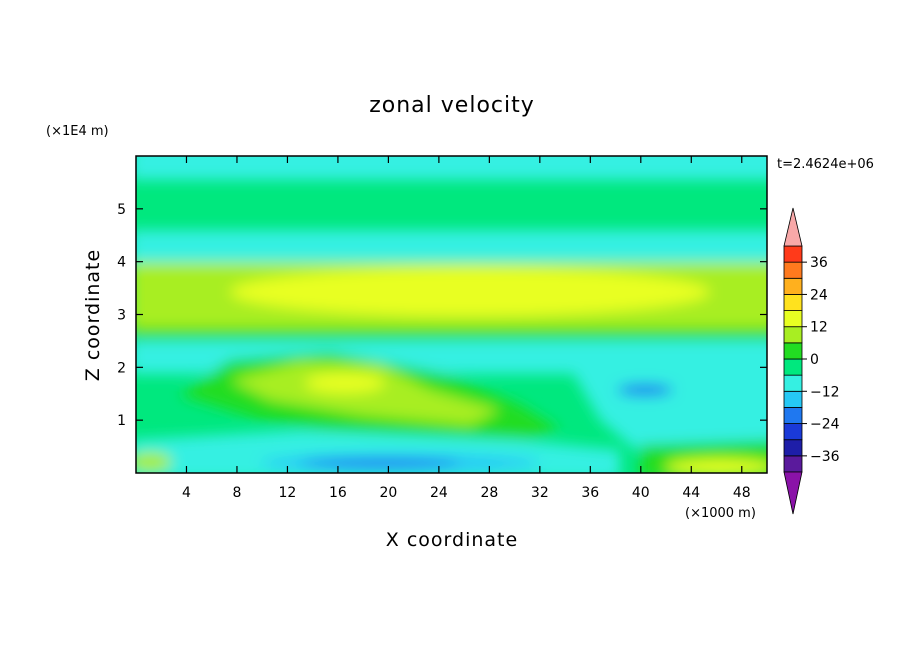  I want to click on x-tick-label: 8, so click(236, 493).